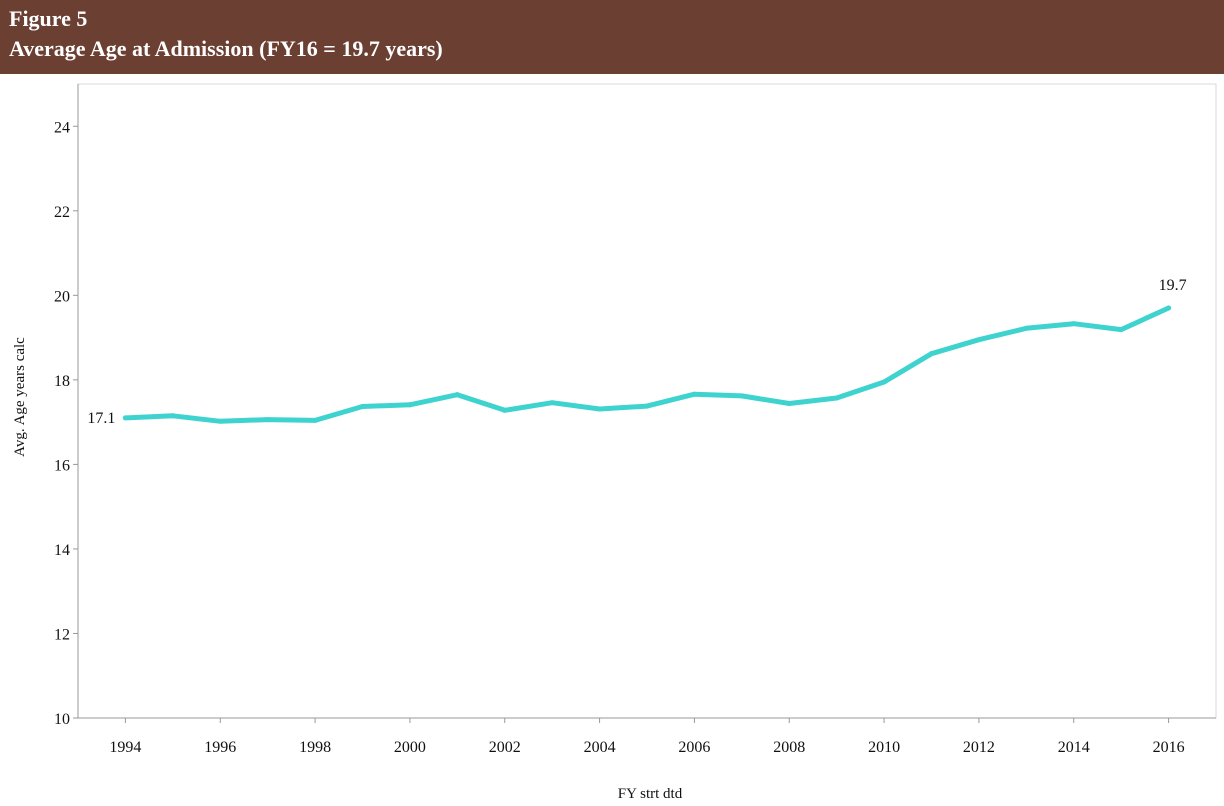 This screenshot has height=806, width=1224. I want to click on y-tick-label: 22, so click(62, 212).